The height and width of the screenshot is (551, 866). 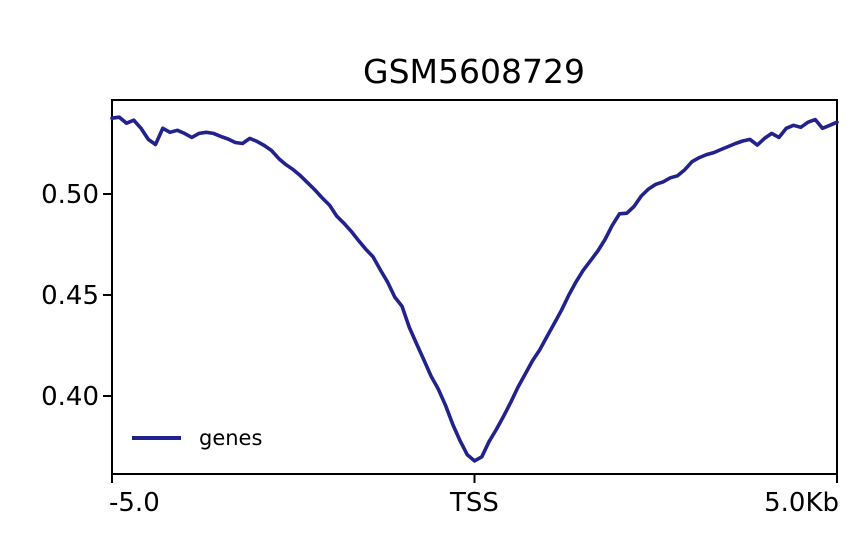 What do you see at coordinates (230, 438) in the screenshot?
I see `legend-label: genes` at bounding box center [230, 438].